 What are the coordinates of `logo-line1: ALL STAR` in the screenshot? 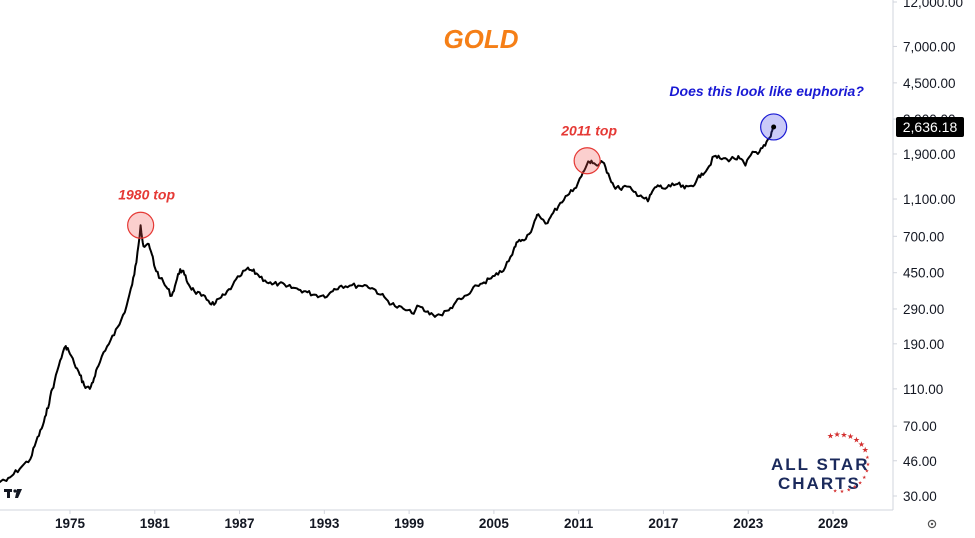 It's located at (820, 464).